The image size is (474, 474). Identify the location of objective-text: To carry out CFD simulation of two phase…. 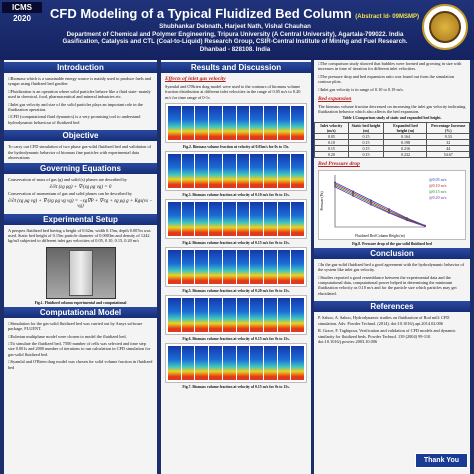
(80, 152).